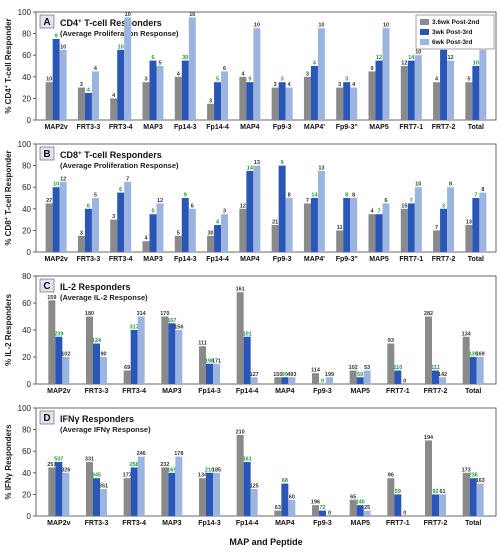 The height and width of the screenshot is (555, 501). I want to click on category-group: 4 10 10 FRT3-4, so click(121, 71).